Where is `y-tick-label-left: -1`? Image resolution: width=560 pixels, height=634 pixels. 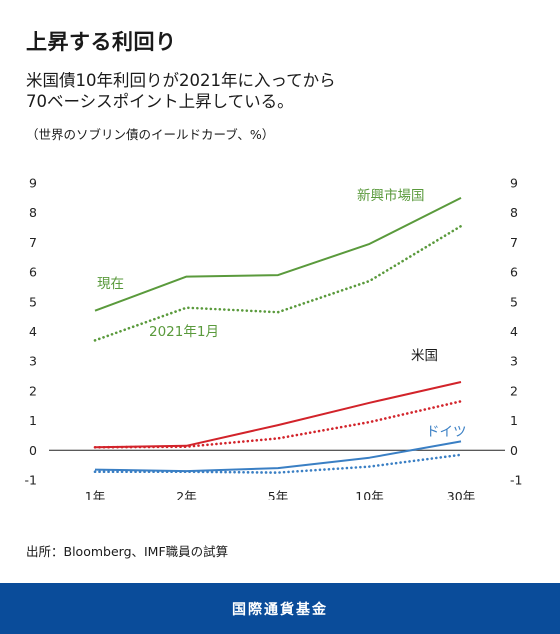
y-tick-label-left: -1 is located at coordinates (31, 480).